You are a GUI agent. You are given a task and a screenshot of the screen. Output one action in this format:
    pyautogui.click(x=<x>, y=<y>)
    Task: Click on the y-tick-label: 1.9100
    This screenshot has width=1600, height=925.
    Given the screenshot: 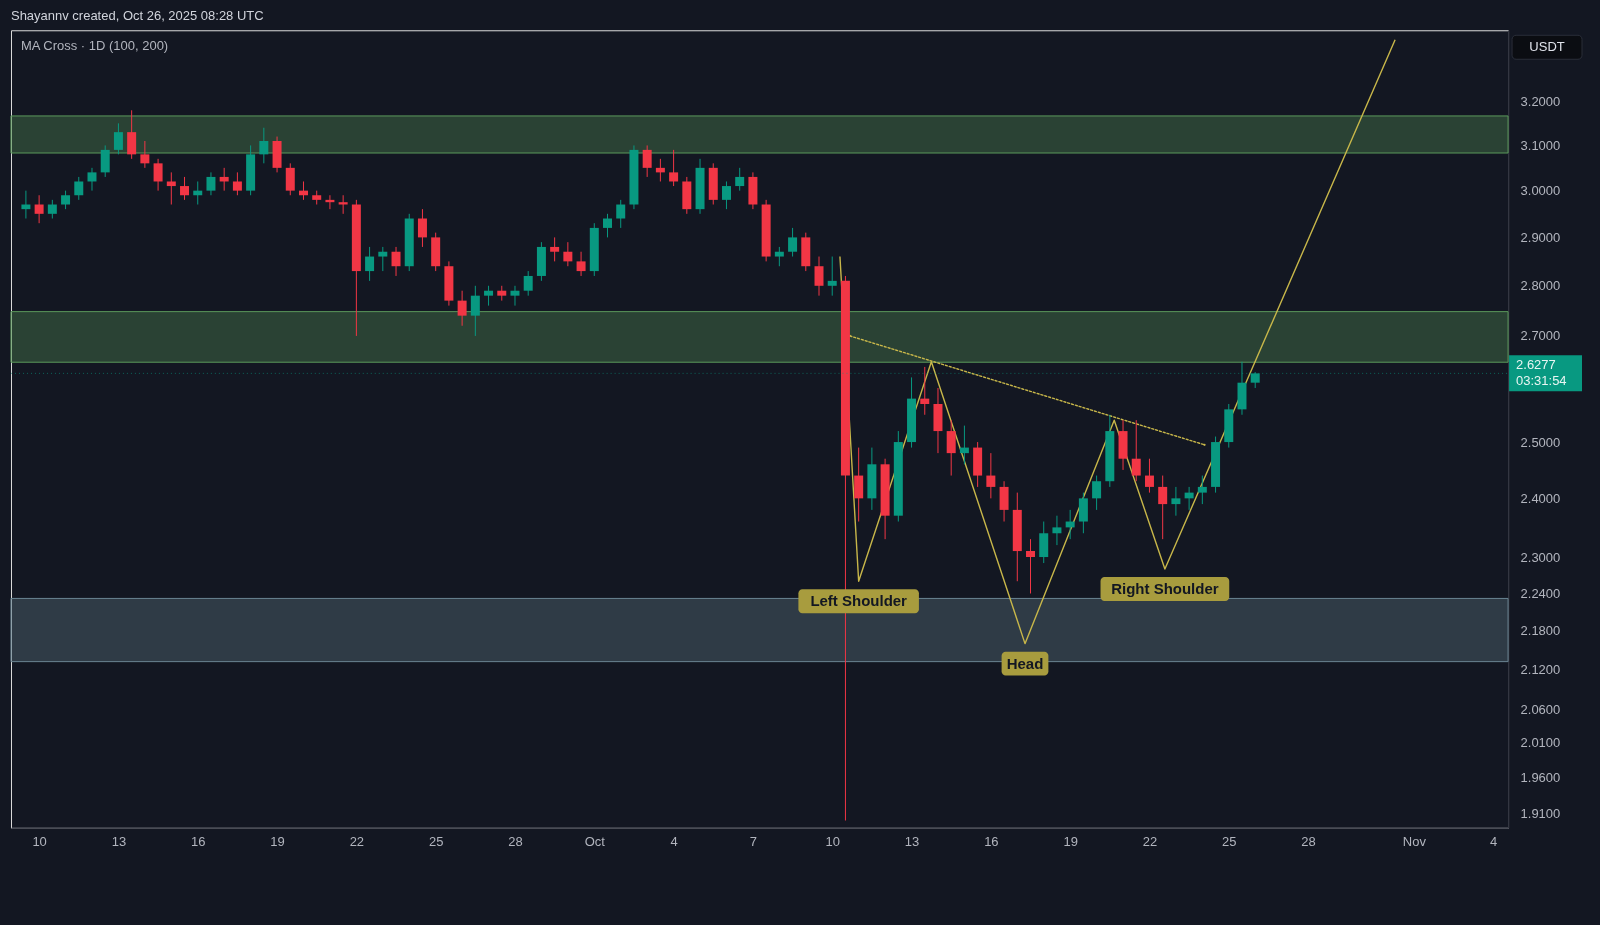 What is the action you would take?
    pyautogui.click(x=1540, y=813)
    